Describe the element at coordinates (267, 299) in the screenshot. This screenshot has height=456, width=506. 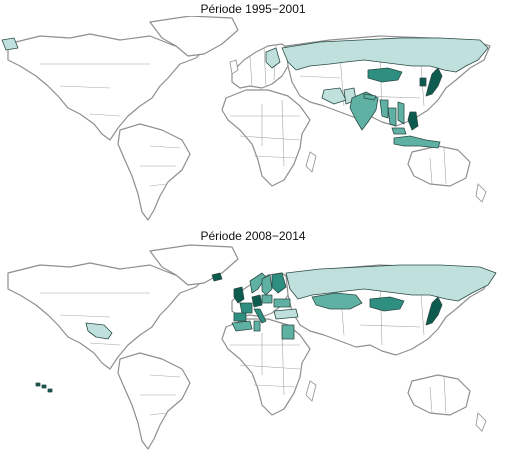
I see `poland-region` at that location.